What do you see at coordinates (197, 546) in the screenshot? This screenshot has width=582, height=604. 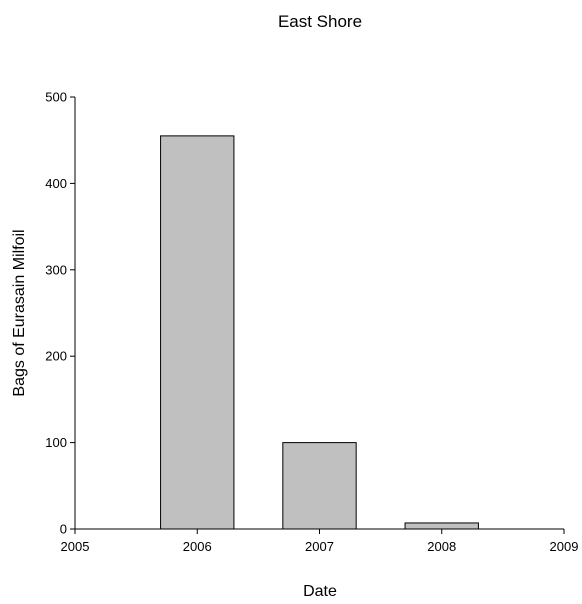 I see `x-tick-label: 2006` at bounding box center [197, 546].